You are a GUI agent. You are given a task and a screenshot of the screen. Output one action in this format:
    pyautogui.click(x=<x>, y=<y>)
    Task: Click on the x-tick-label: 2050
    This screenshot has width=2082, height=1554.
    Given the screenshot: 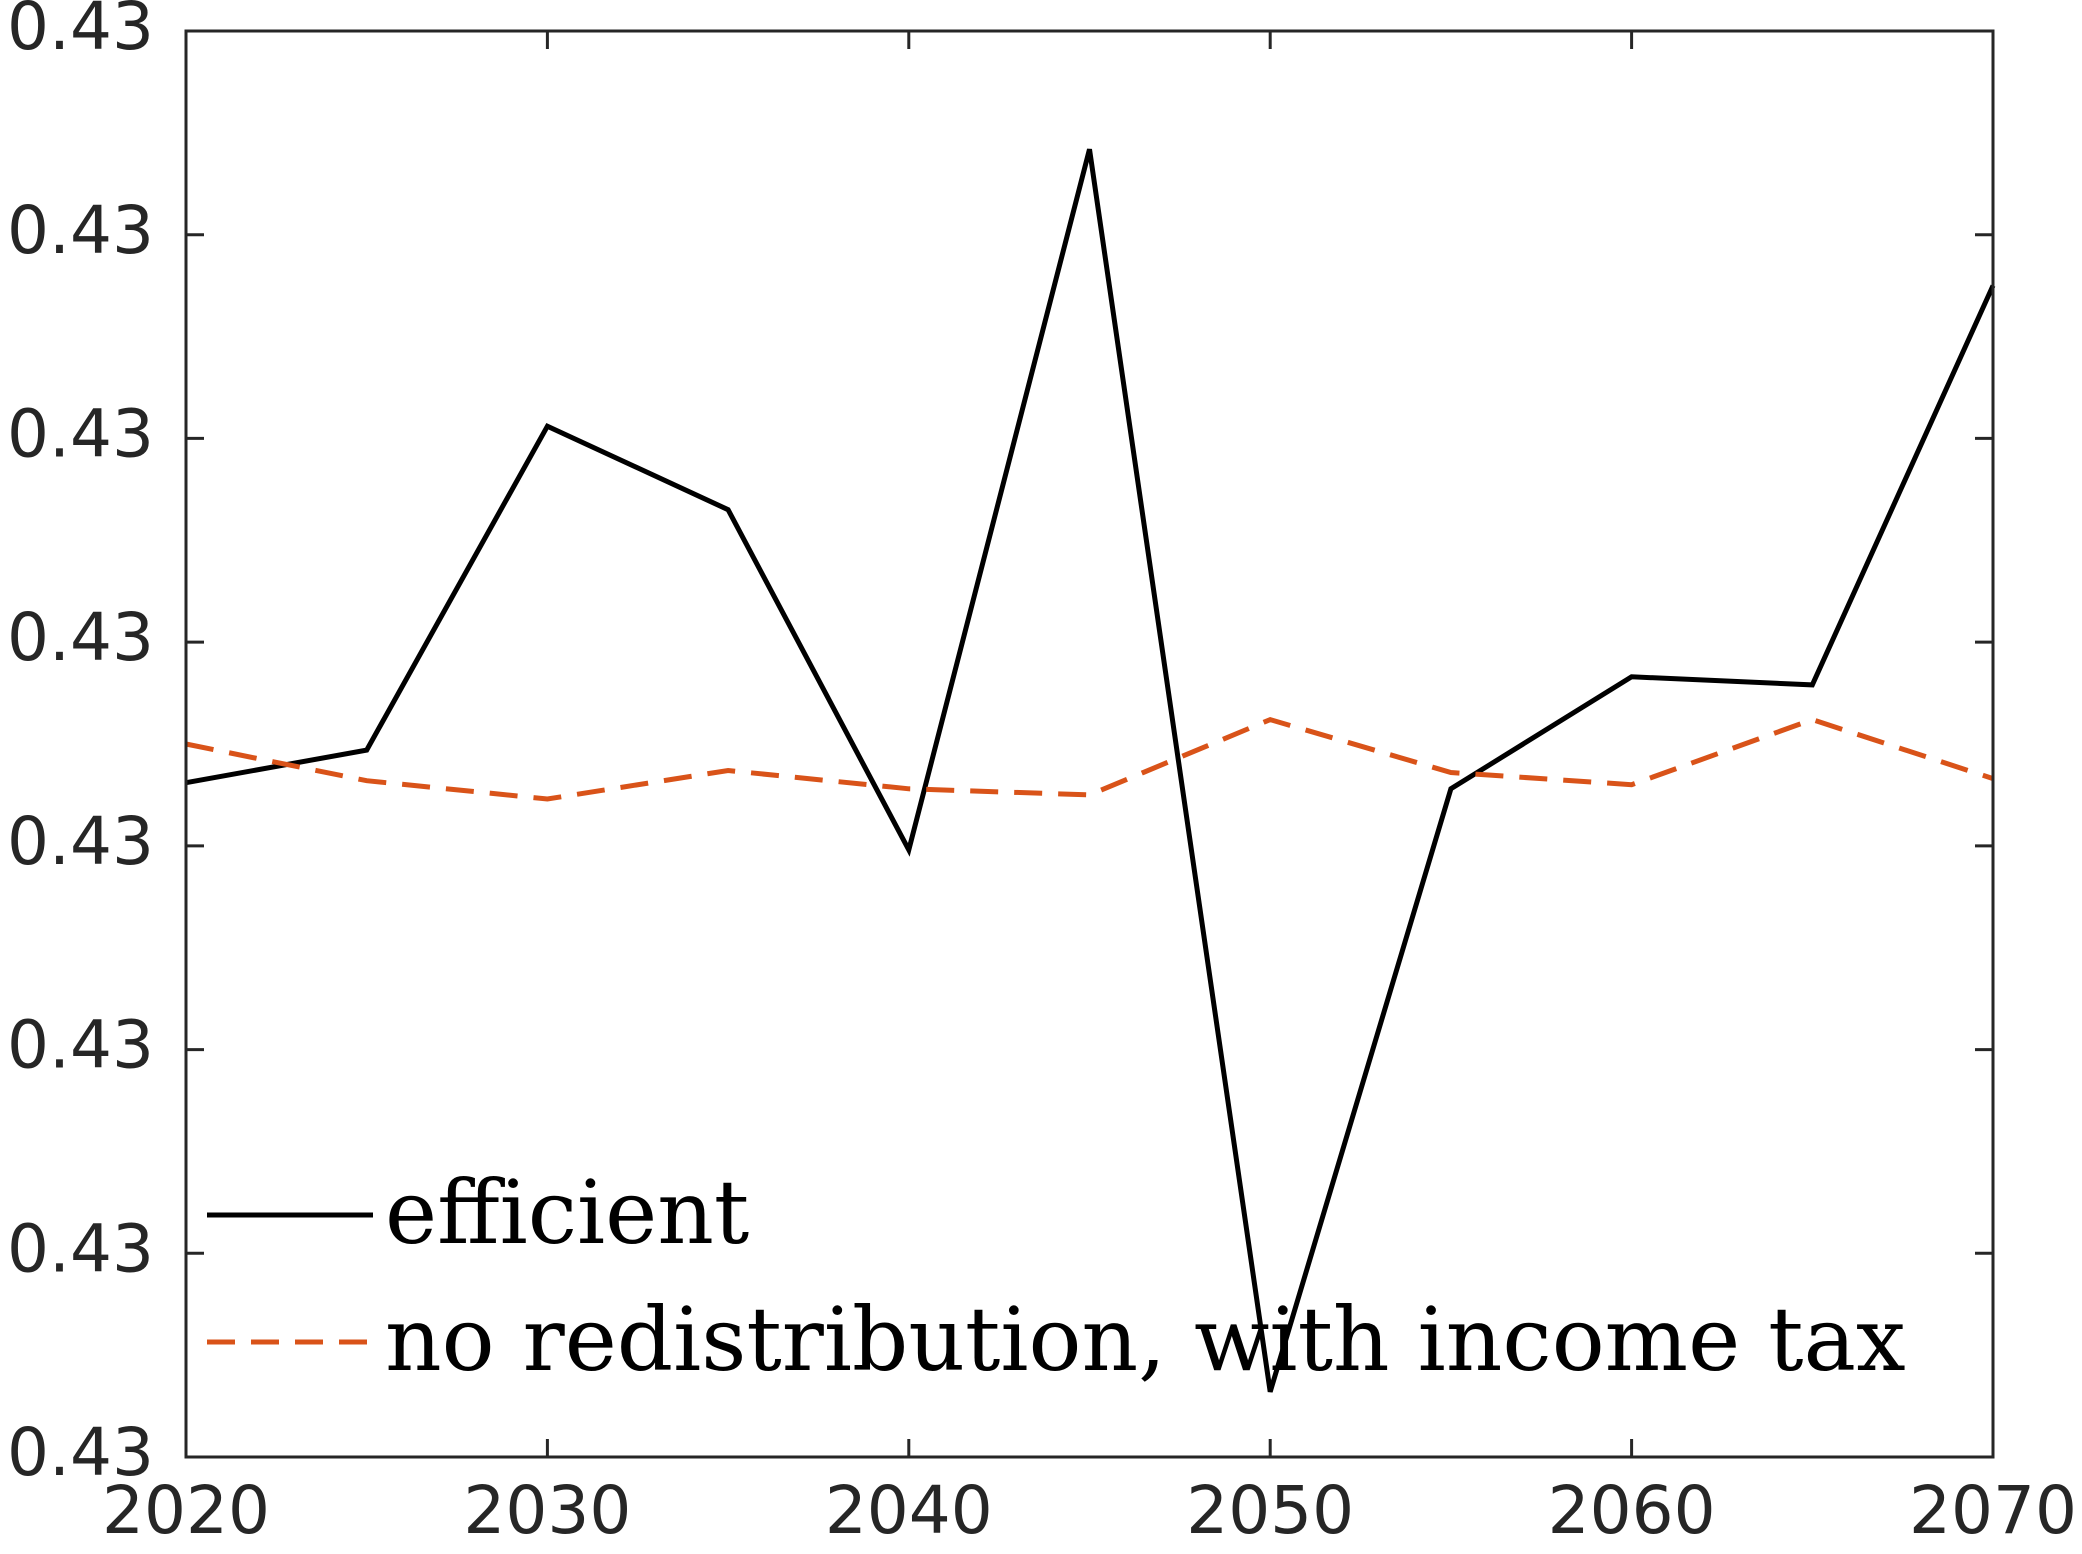 What is the action you would take?
    pyautogui.click(x=1270, y=1510)
    